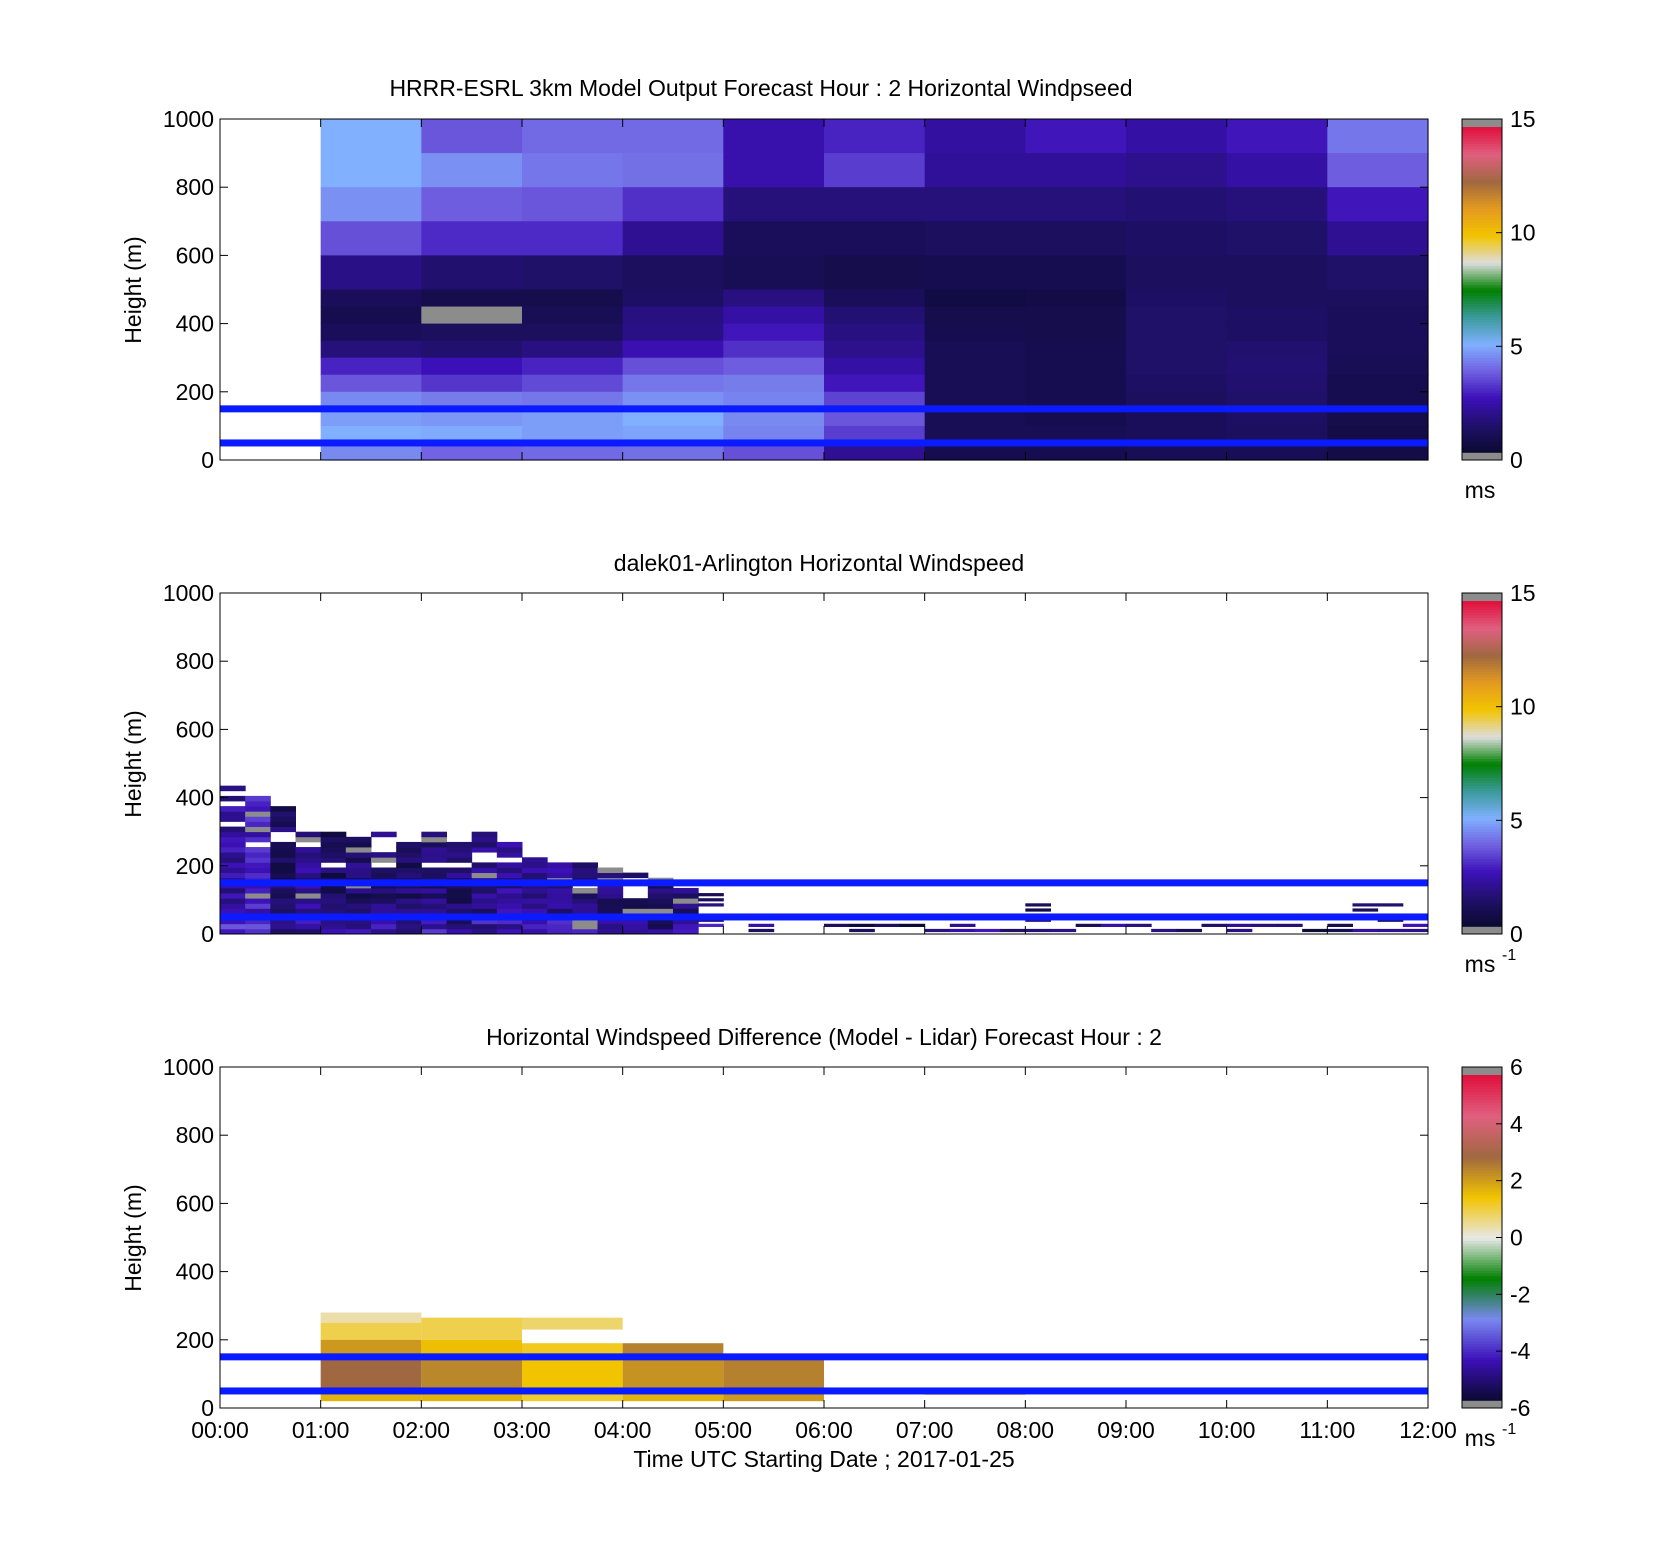  What do you see at coordinates (321, 1430) in the screenshot?
I see `x-tick-label: 01:00` at bounding box center [321, 1430].